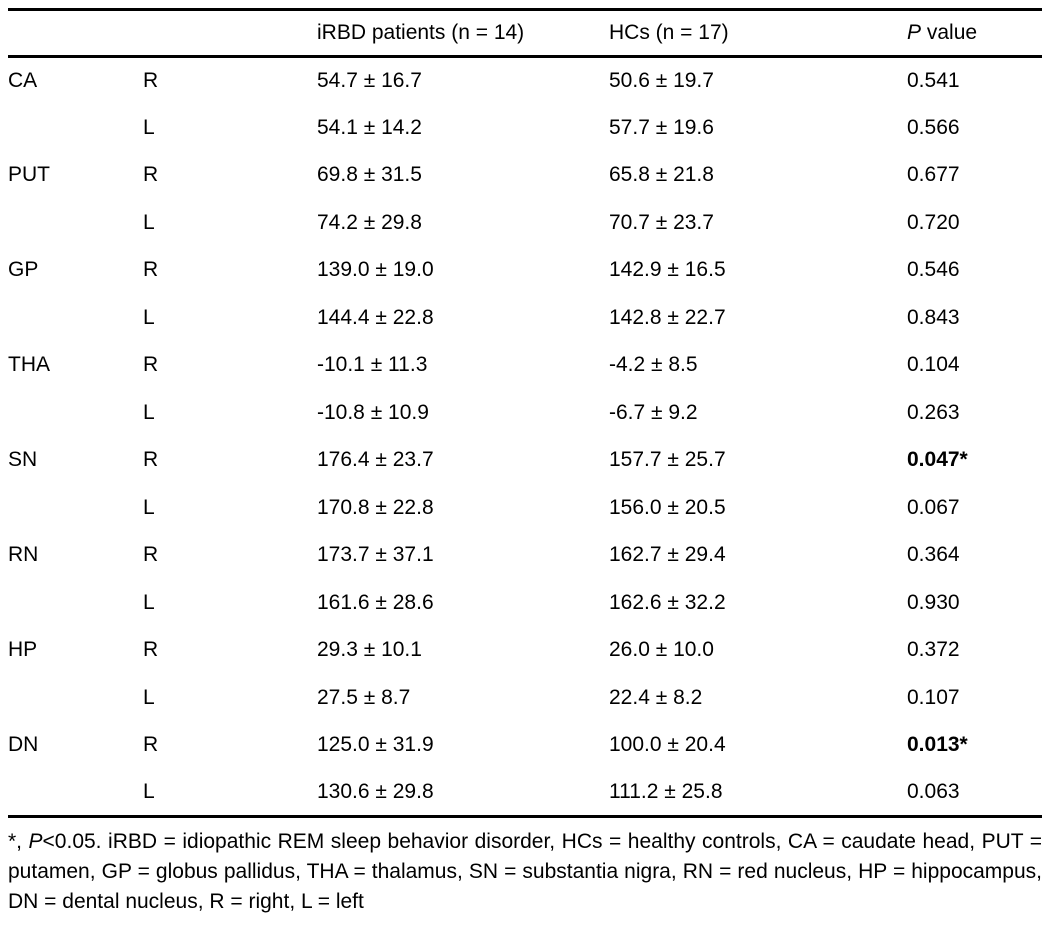 This screenshot has width=1052, height=930. Describe the element at coordinates (661, 650) in the screenshot. I see `cell-hcs-value: 26.0 ± 10.0` at that location.